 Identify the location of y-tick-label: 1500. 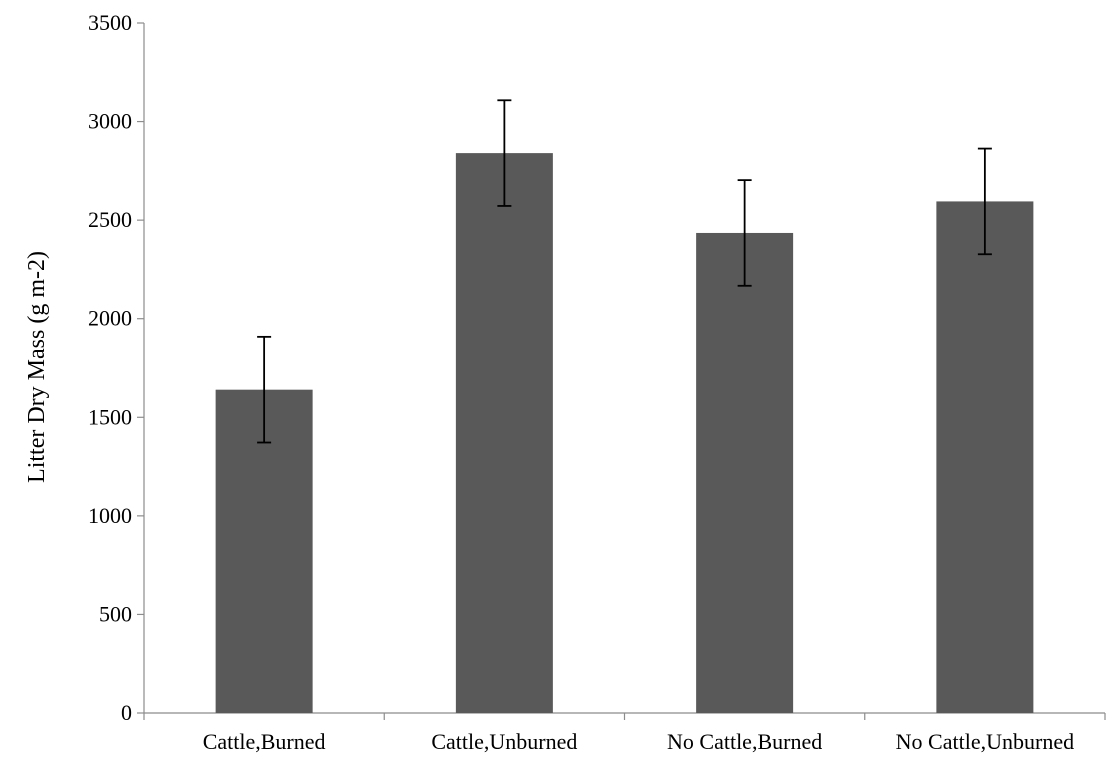
(110, 416).